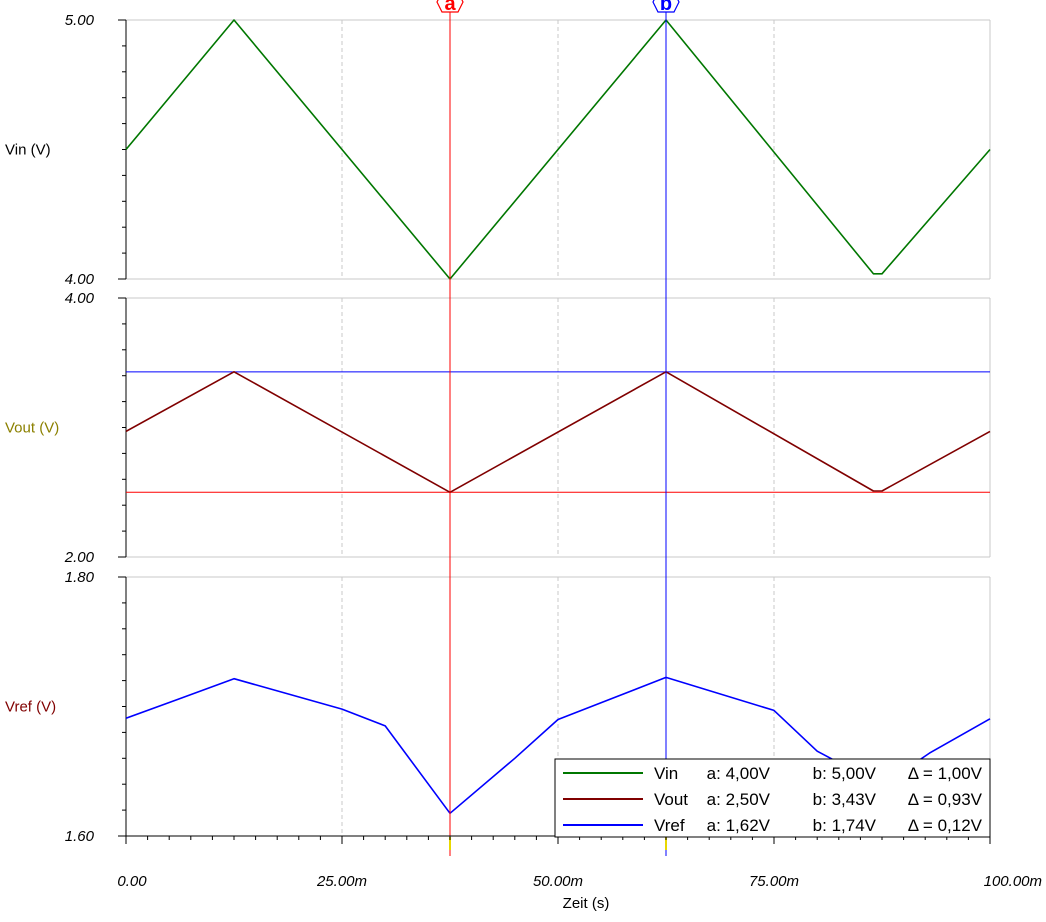 Image resolution: width=1046 pixels, height=922 pixels. Describe the element at coordinates (945, 825) in the screenshot. I see `legend-delta-value: Δ = 0,12V` at that location.